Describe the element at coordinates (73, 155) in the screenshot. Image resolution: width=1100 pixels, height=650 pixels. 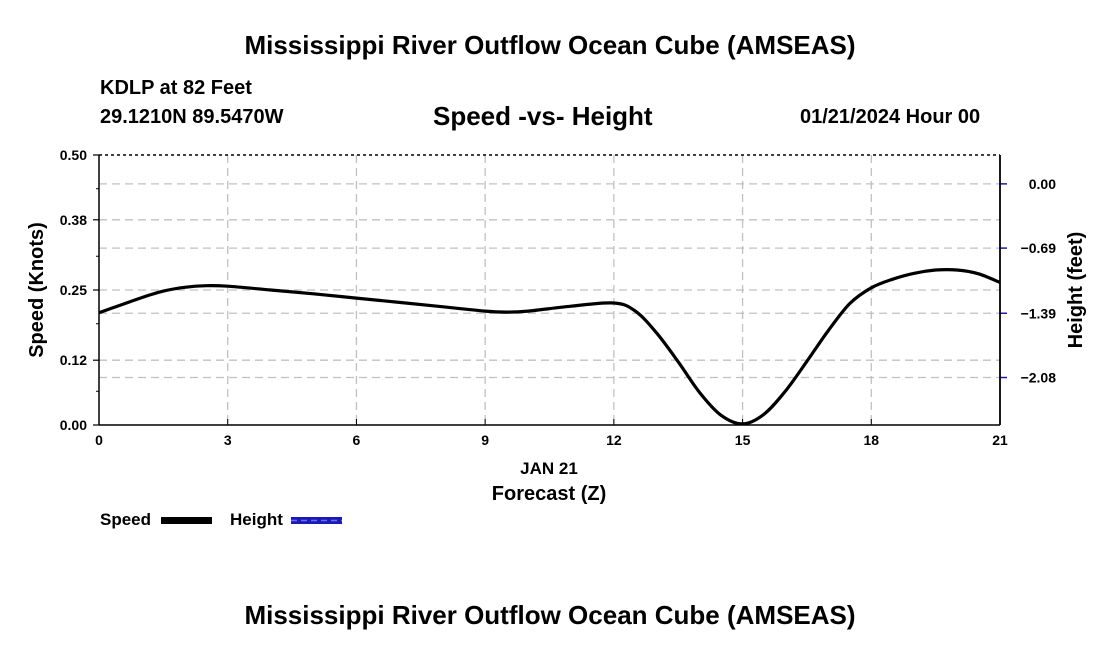
I see `y-tick-label: 0.50` at that location.